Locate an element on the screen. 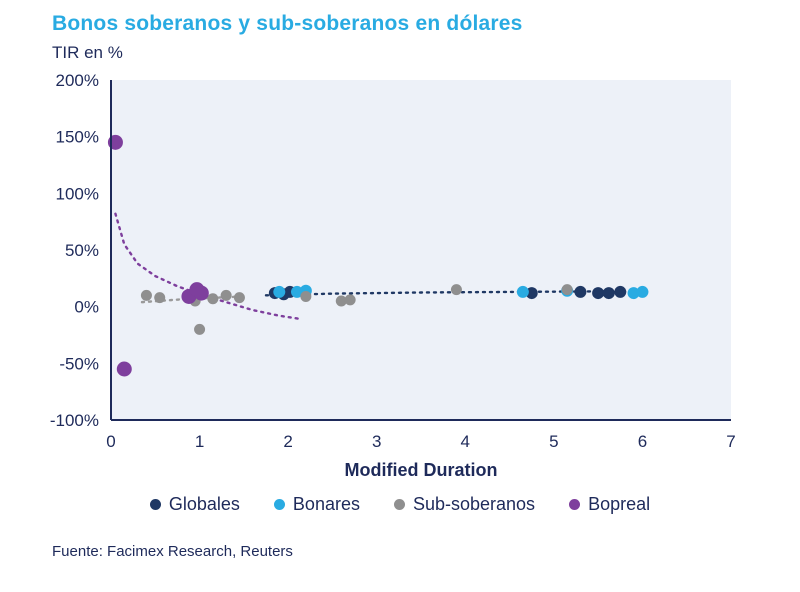 This screenshot has height=592, width=800. y-tick-label: -100% is located at coordinates (74, 420).